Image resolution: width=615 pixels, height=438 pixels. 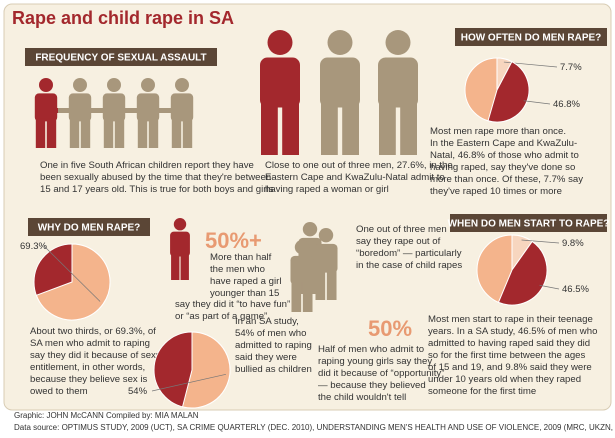 I want to click on body-text: the child wouldn't tell, so click(x=362, y=397).